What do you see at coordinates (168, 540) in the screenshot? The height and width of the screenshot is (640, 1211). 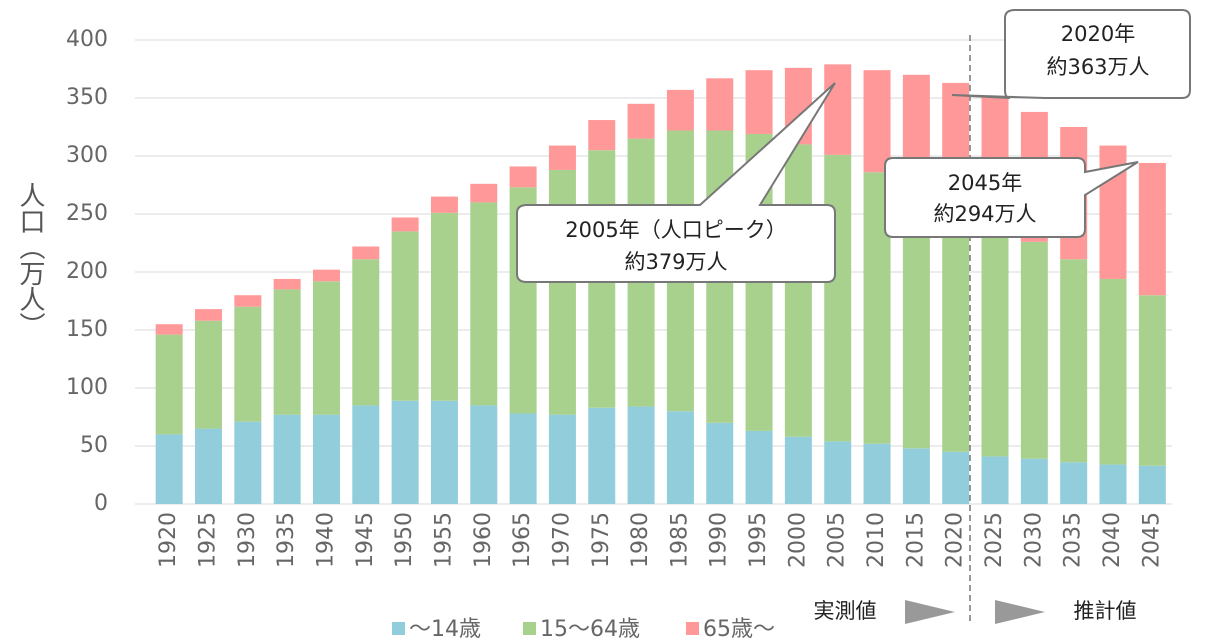 I see `x-tick-label: 1920` at bounding box center [168, 540].